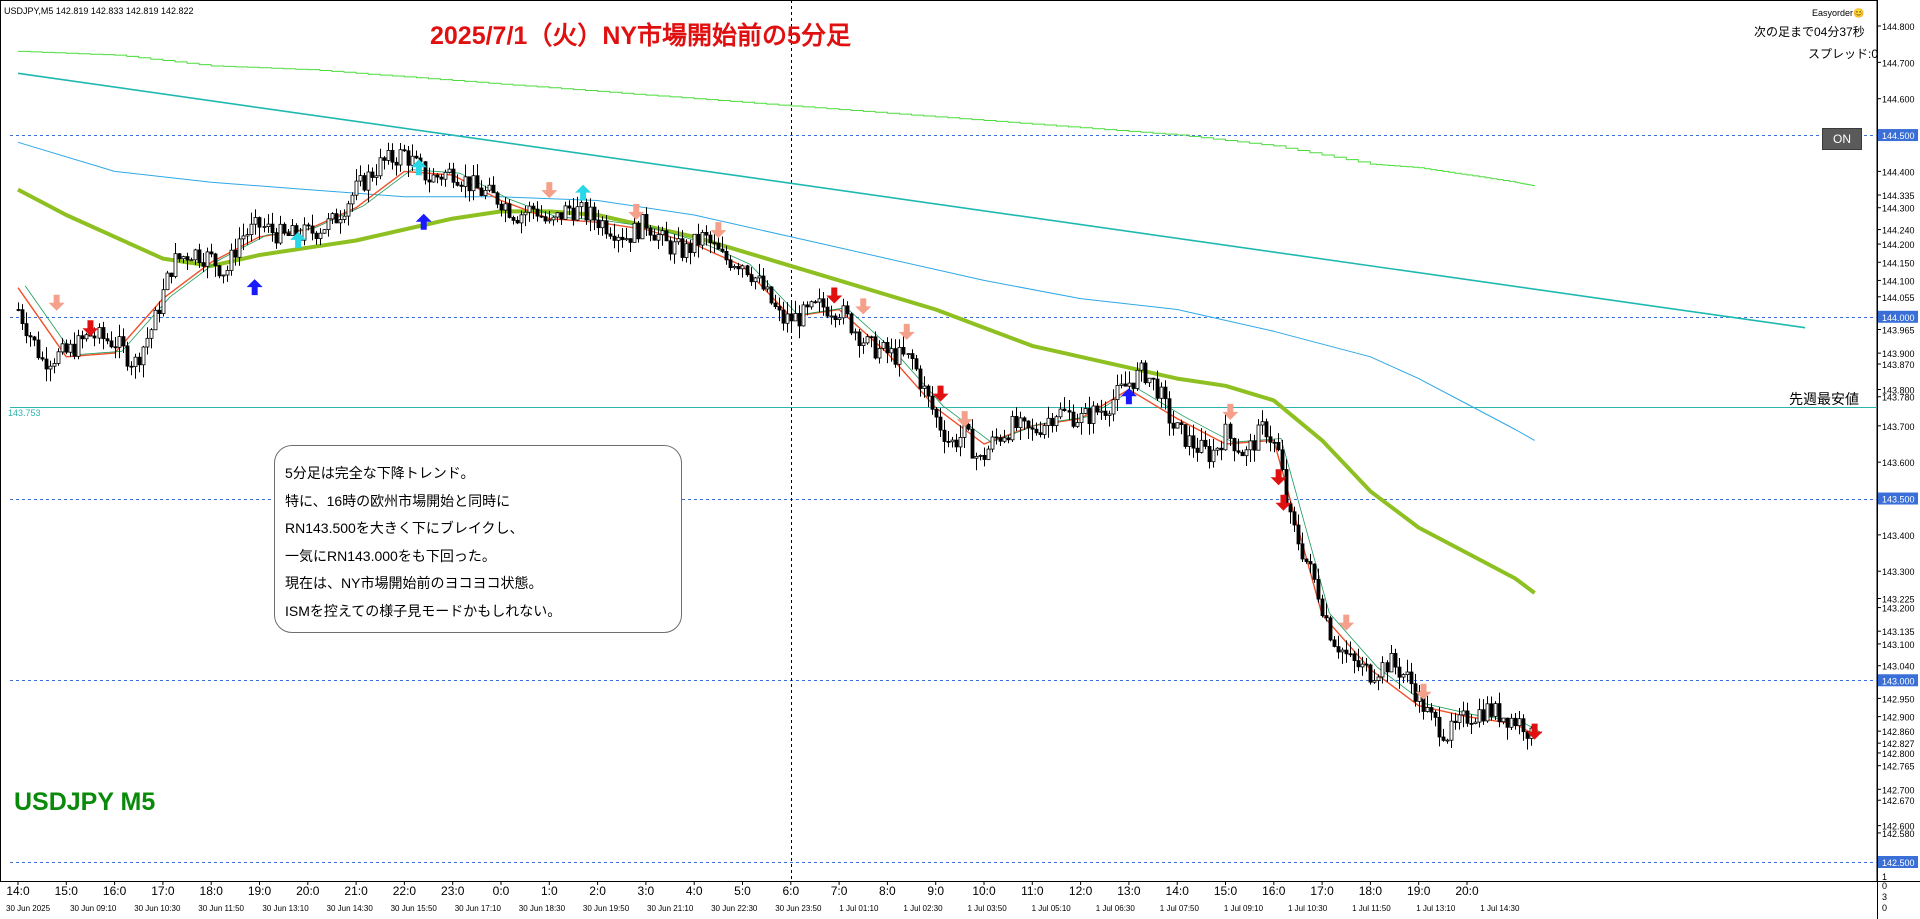 The width and height of the screenshot is (1920, 919). Describe the element at coordinates (798, 908) in the screenshot. I see `date-tick-label: 30 Jun 23:50` at that location.